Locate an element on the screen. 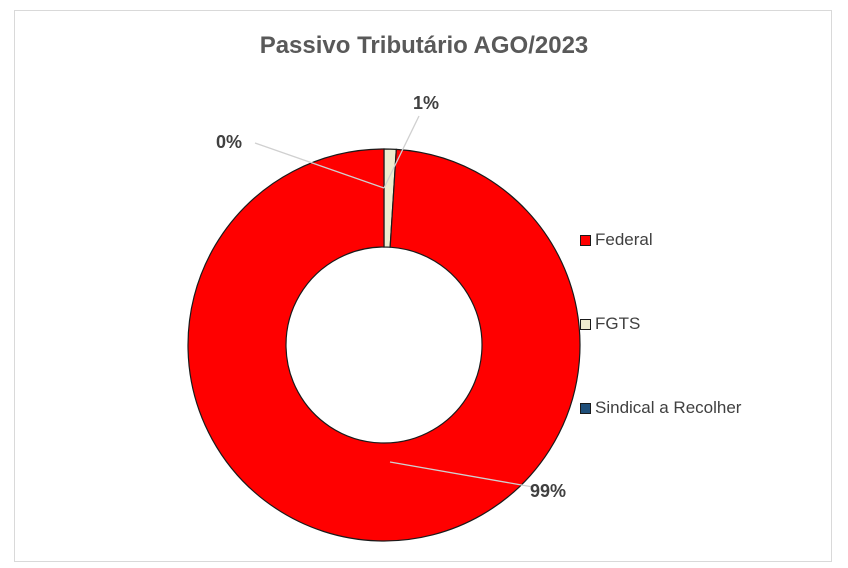  legend-item-sindical: Sindical a Recolher is located at coordinates (660, 408).